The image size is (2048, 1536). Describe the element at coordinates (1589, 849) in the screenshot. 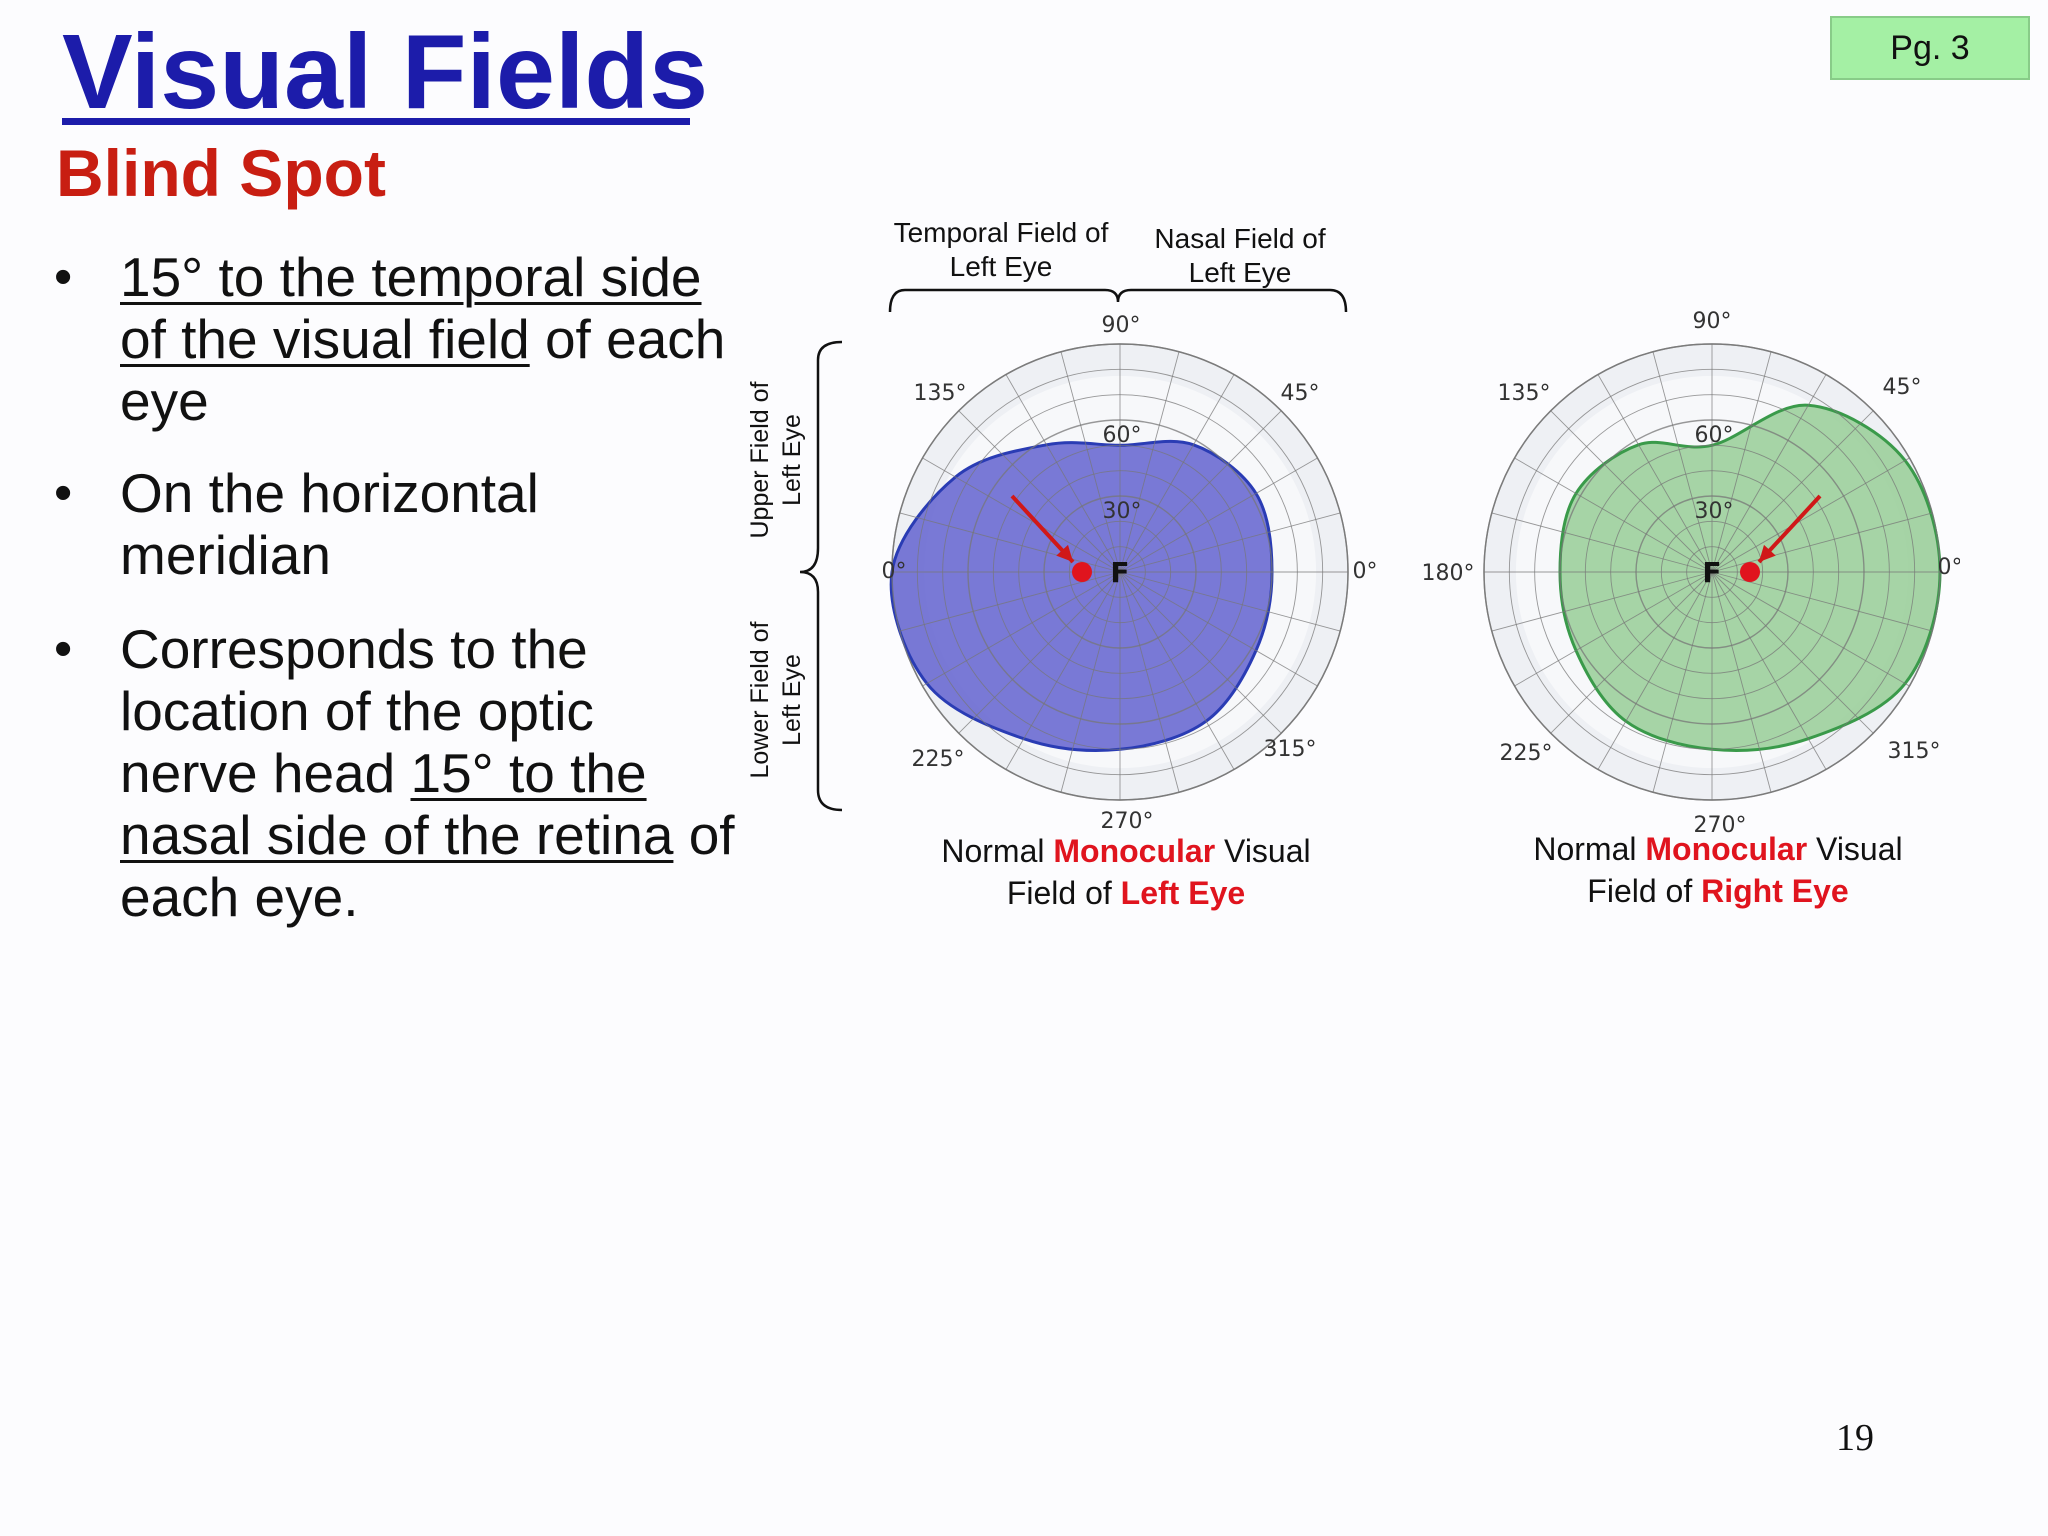

I see `caption-text: Normal` at that location.